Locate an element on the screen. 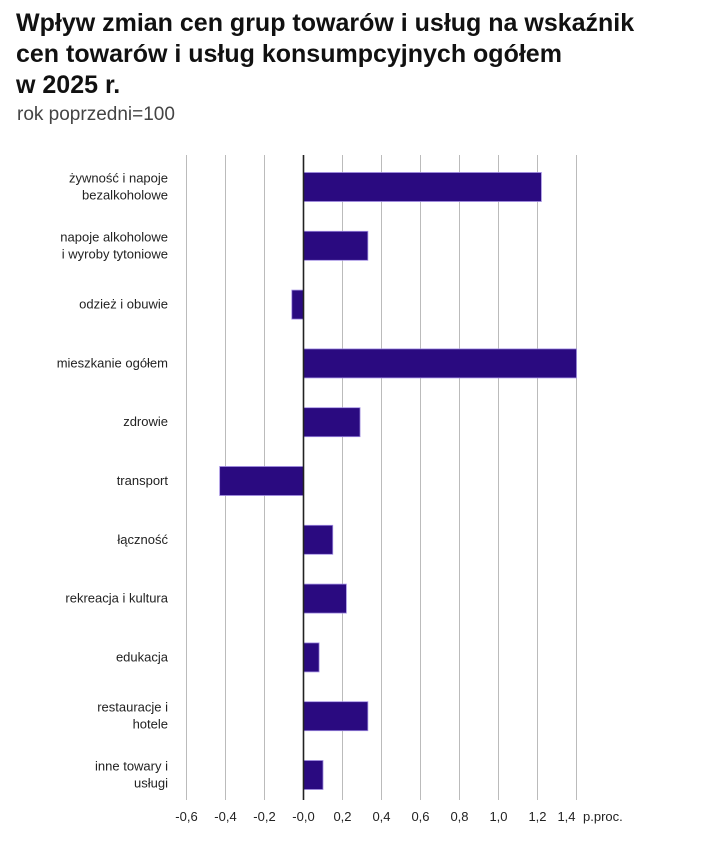 The image size is (724, 845). x-tick-label: 0,6 is located at coordinates (420, 816).